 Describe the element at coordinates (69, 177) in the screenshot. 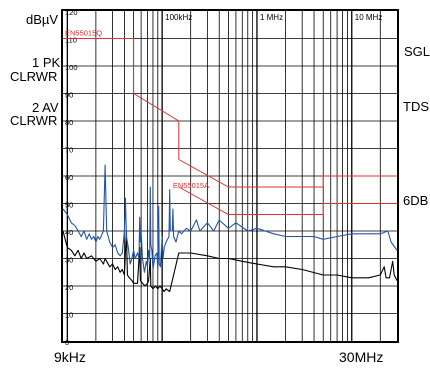

I see `y-tick-label: 60` at that location.